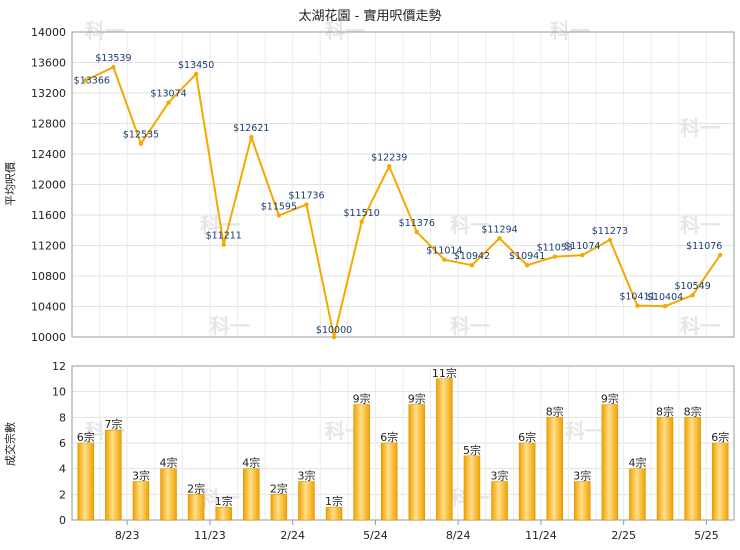  What do you see at coordinates (196, 65) in the screenshot?
I see `price-data-label: $13450` at bounding box center [196, 65].